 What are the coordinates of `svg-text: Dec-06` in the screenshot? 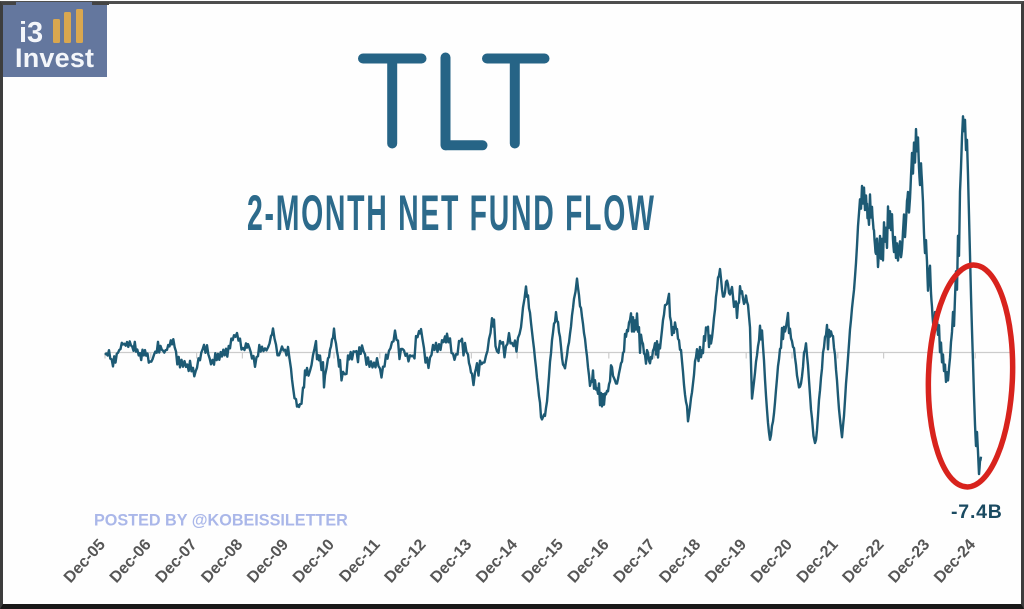 It's located at (131, 561).